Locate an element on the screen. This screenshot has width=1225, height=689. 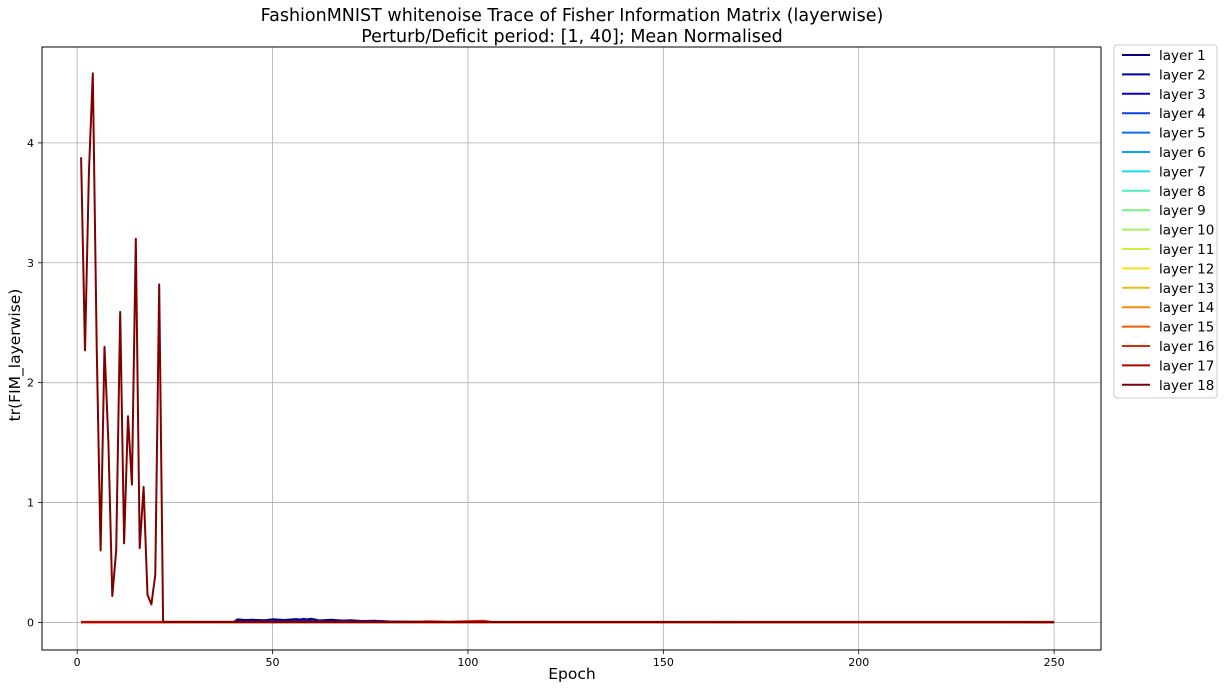
legend-entry-label: layer 7 is located at coordinates (1182, 172).